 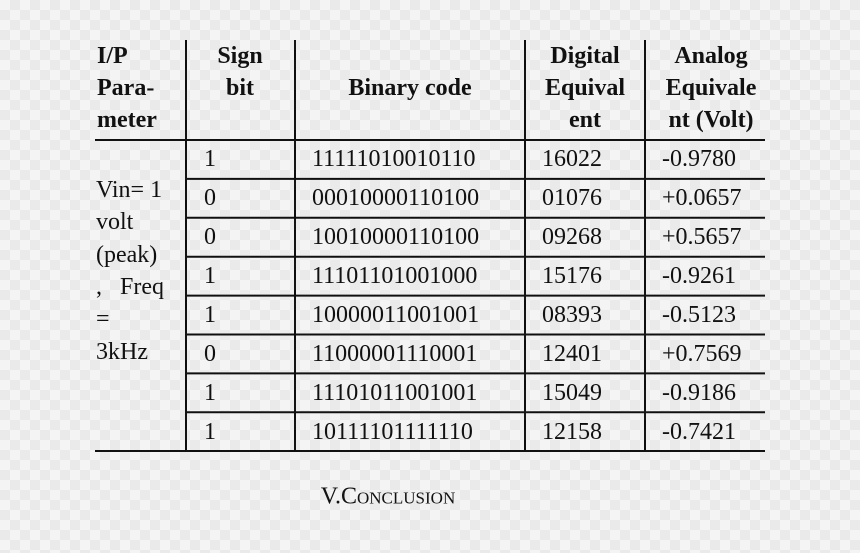 I want to click on cell: 16022, so click(x=572, y=159).